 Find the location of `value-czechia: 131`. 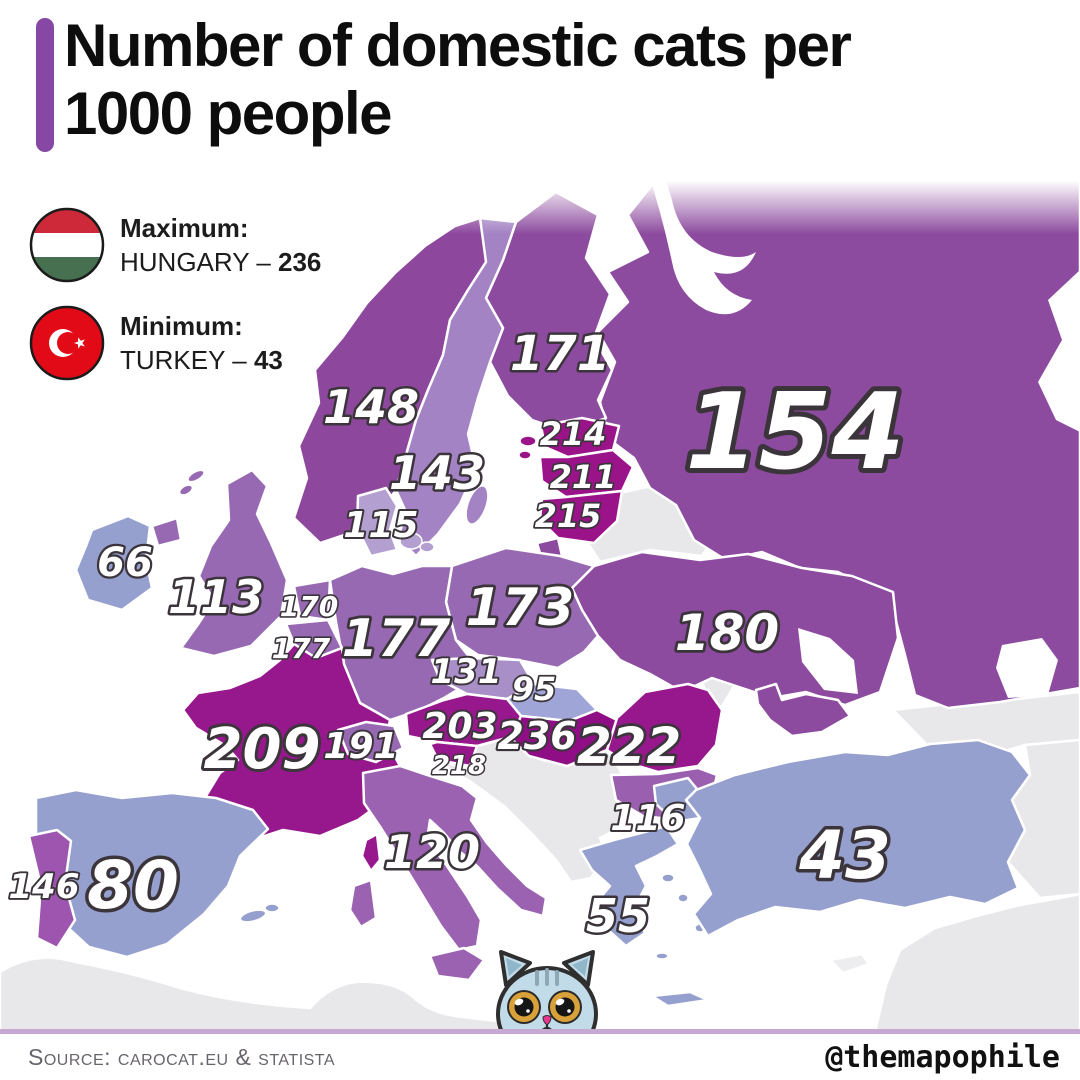

value-czechia: 131 is located at coordinates (466, 672).